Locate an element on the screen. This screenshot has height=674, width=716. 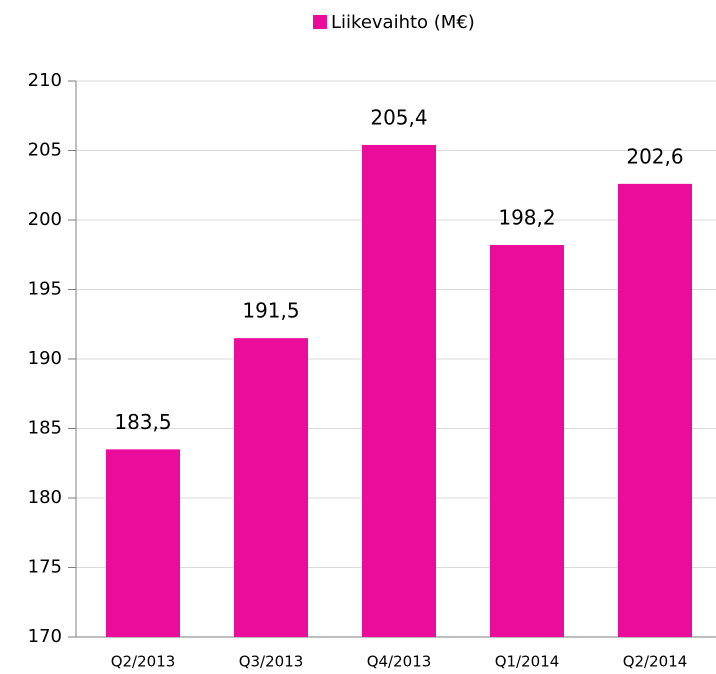
data-label: 183,5 is located at coordinates (142, 422).